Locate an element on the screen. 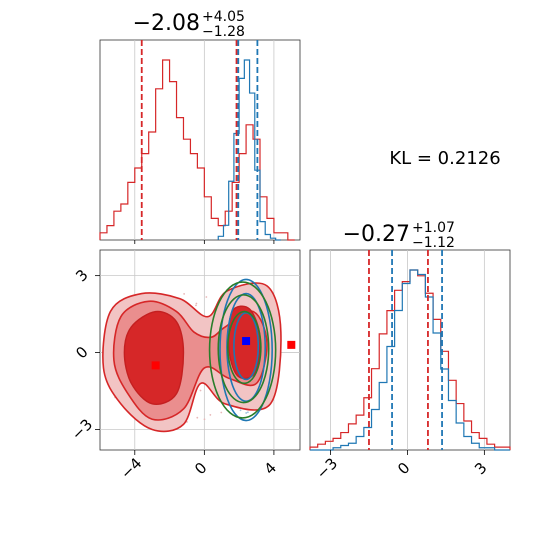 The image size is (550, 550). joint-green-level-outer is located at coordinates (242, 350).